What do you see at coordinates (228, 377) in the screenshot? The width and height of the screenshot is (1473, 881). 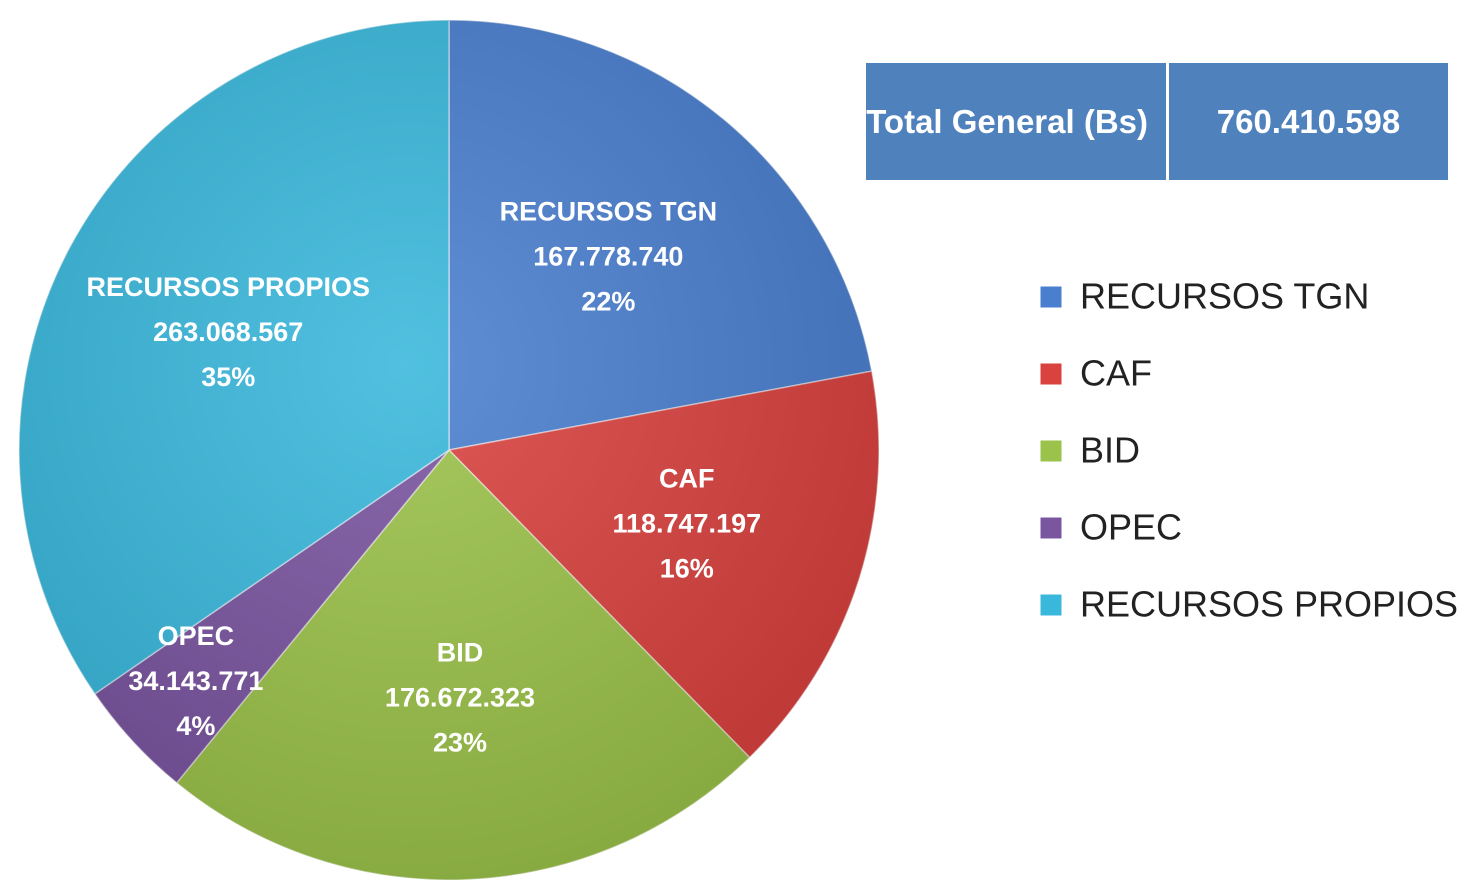 I see `slice-label-percent: 35%` at bounding box center [228, 377].